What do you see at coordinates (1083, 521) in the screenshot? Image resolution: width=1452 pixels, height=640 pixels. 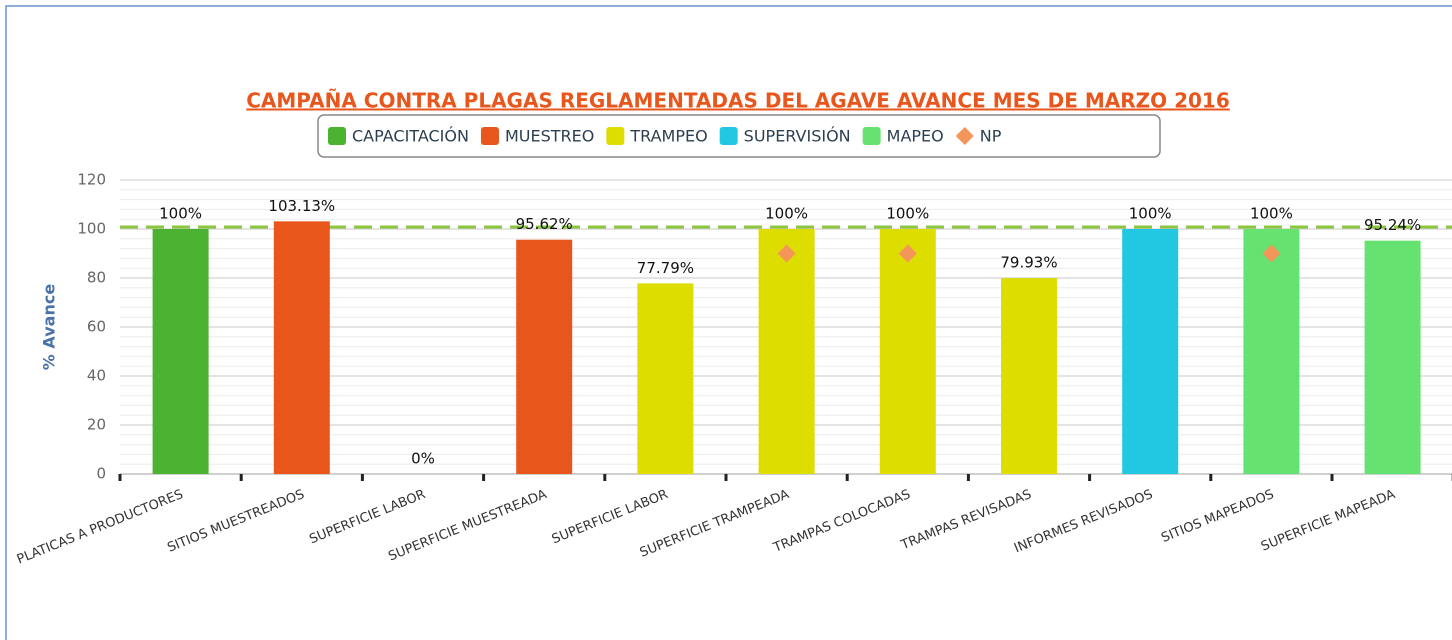 I see `x-tick-label: INFORMES REVISADOS` at bounding box center [1083, 521].